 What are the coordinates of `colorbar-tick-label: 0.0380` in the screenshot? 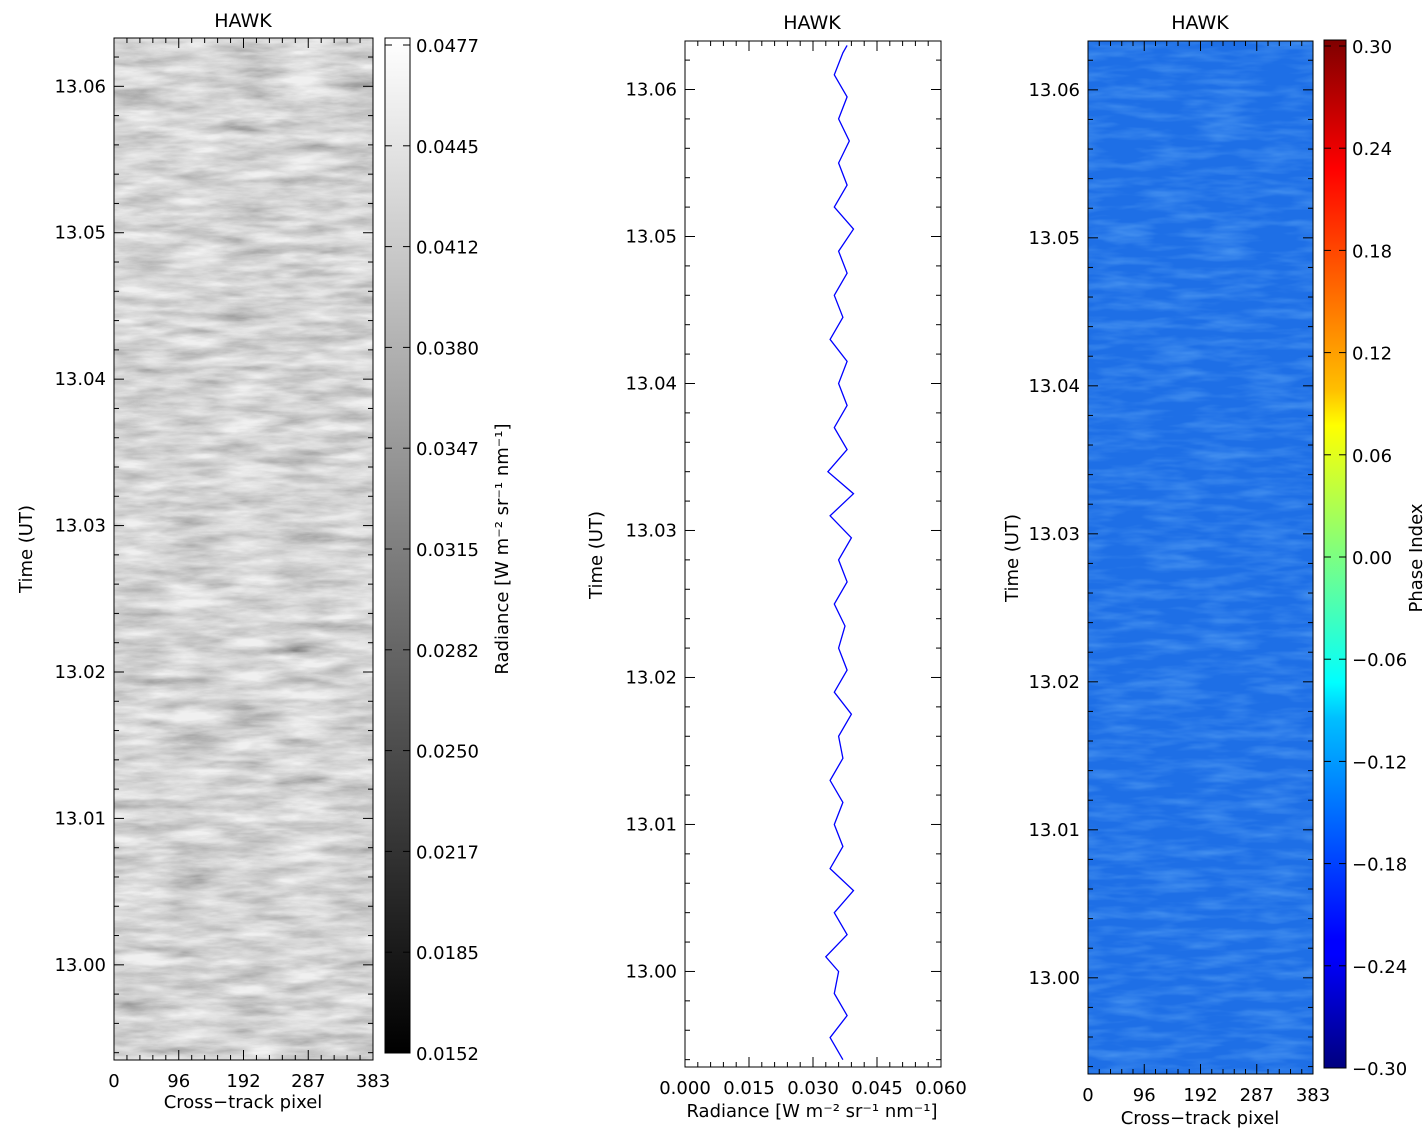 It's located at (447, 348).